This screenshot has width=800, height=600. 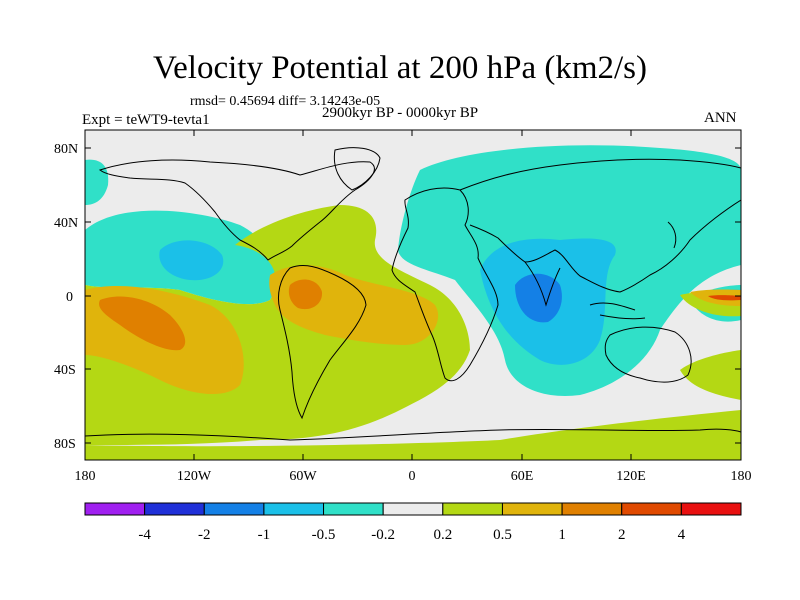 I want to click on north-america-coast, so click(x=236, y=210).